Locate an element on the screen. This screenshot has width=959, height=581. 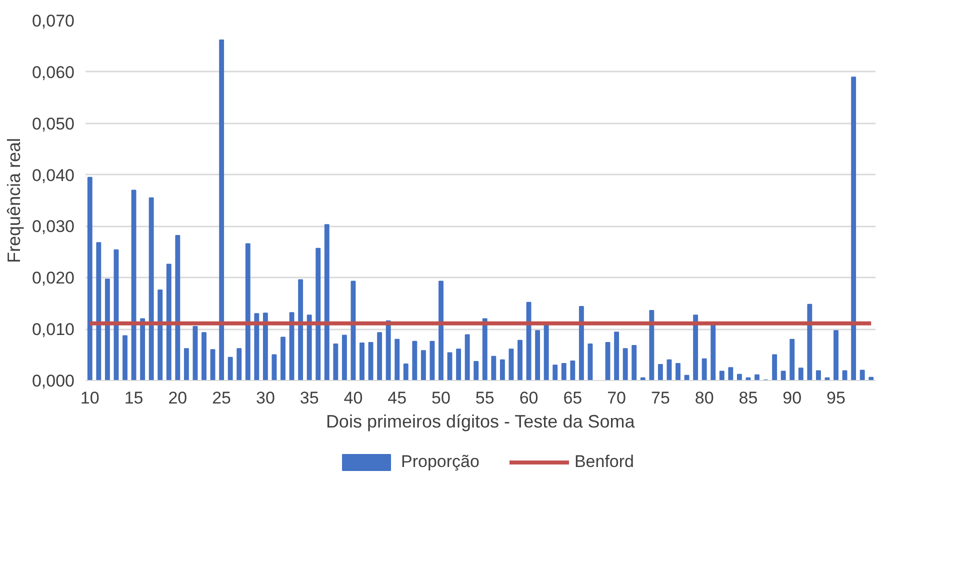
y-axis-title: Frequência real is located at coordinates (14, 201).